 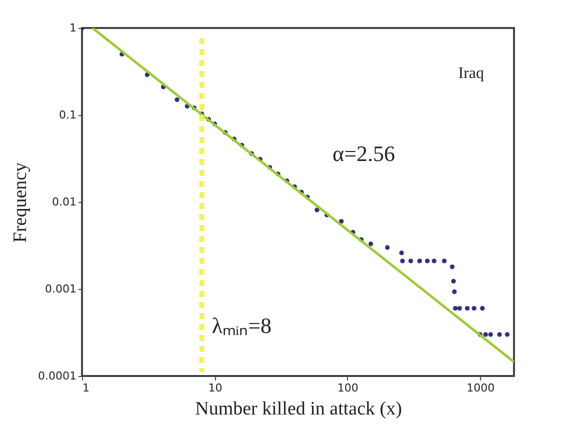 I want to click on x-tick-label: 1000, so click(x=480, y=388).